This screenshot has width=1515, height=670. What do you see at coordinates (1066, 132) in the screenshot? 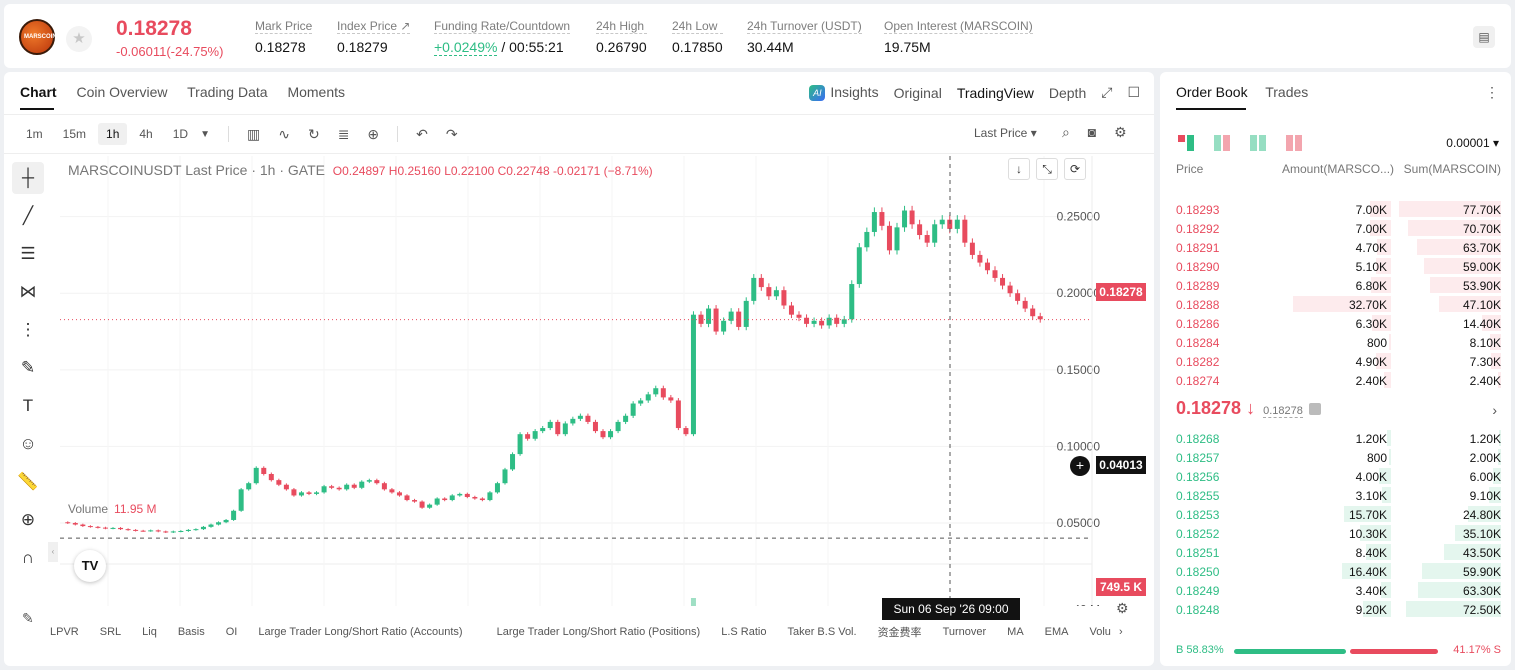
I see `search-icon: ⌕` at bounding box center [1066, 132].